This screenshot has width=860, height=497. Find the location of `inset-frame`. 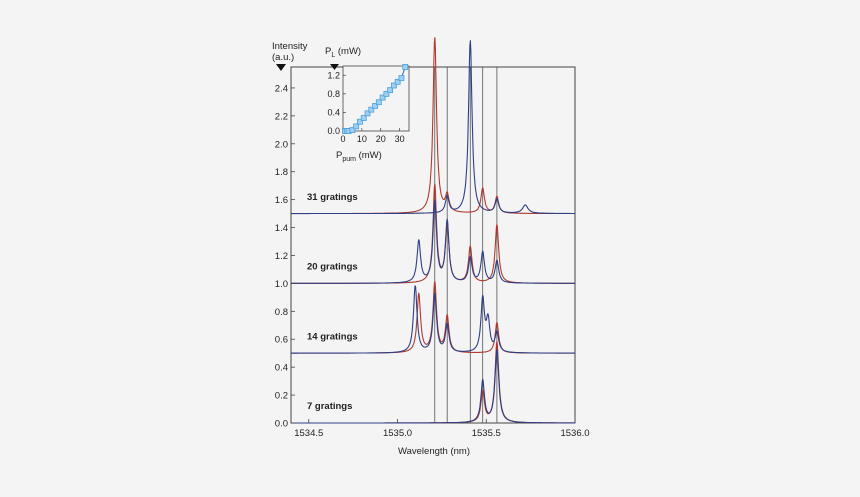

inset-frame is located at coordinates (376, 98).